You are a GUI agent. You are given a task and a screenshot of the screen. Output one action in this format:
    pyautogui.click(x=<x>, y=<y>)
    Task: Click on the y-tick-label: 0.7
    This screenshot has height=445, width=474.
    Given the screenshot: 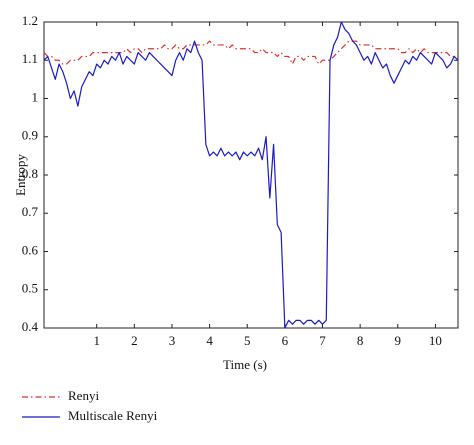 What is the action you would take?
    pyautogui.click(x=30, y=211)
    